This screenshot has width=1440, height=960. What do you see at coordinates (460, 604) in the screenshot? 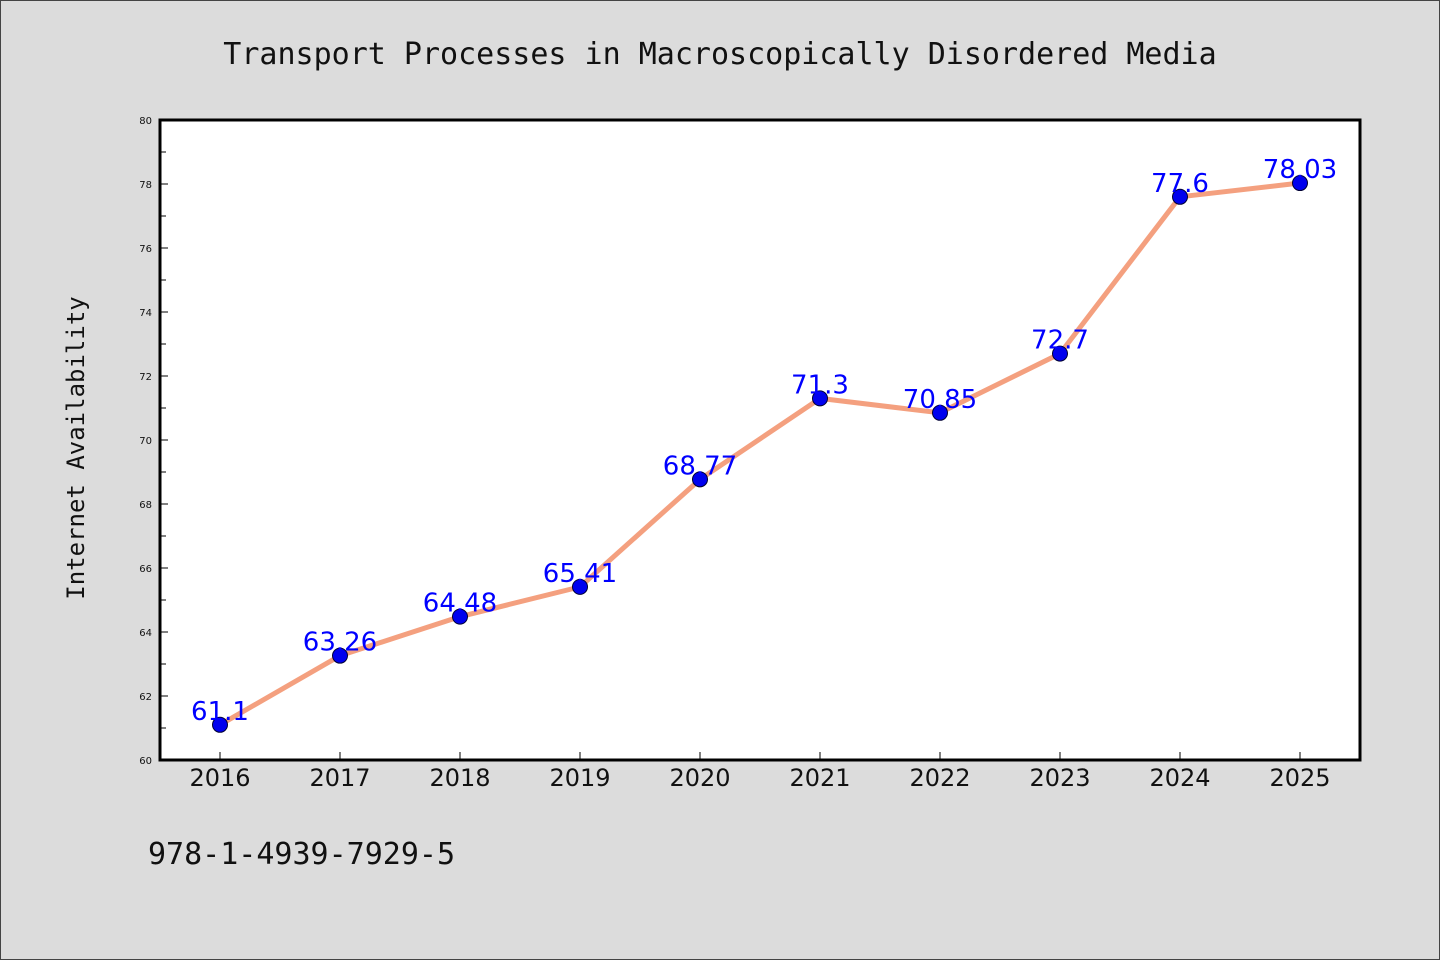
I see `data-label: 64.48` at bounding box center [460, 604].